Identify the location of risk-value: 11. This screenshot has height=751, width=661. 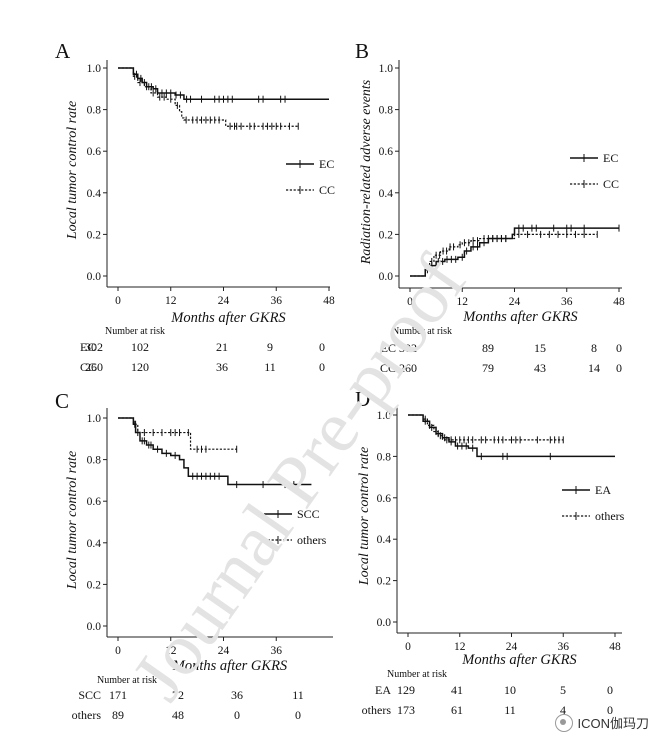
(270, 367).